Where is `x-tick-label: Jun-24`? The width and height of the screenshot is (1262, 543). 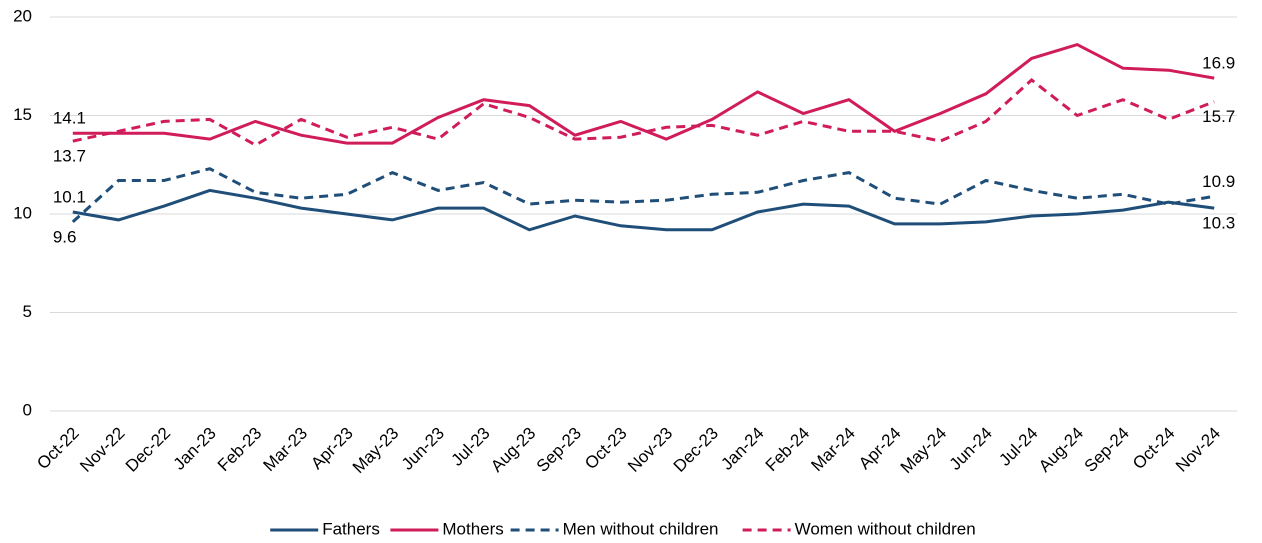 x-tick-label: Jun-24 is located at coordinates (971, 449).